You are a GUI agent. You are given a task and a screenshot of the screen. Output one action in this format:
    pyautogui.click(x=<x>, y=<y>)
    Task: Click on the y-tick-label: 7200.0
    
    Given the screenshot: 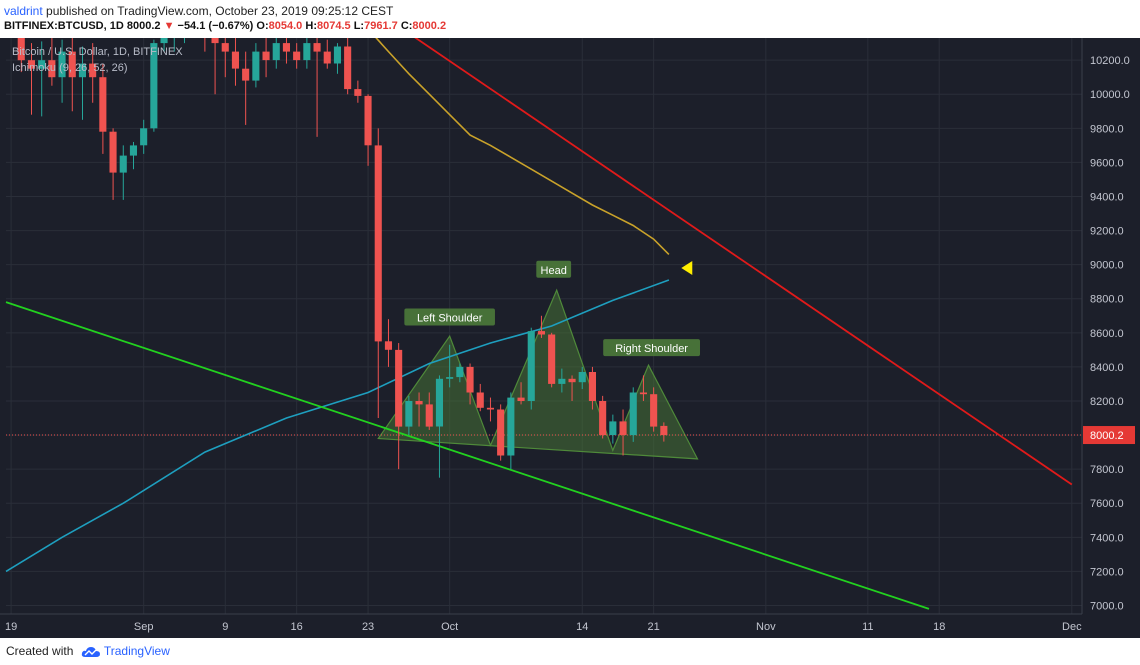 What is the action you would take?
    pyautogui.click(x=1107, y=572)
    